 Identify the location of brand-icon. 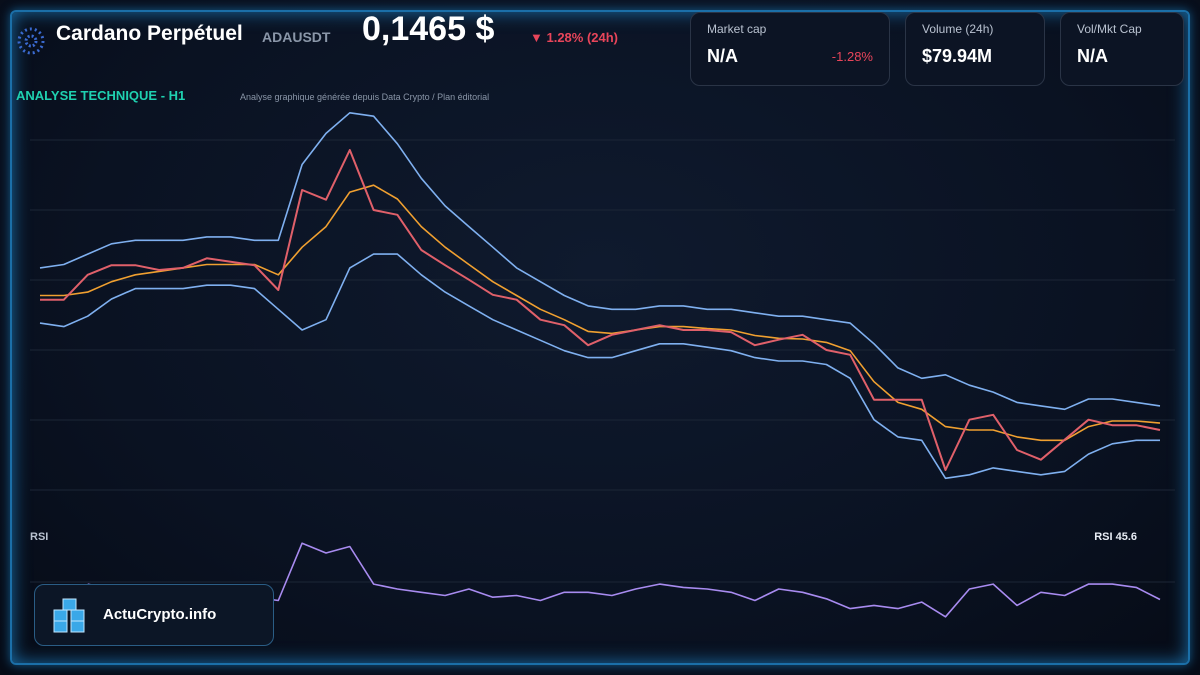
(69, 615).